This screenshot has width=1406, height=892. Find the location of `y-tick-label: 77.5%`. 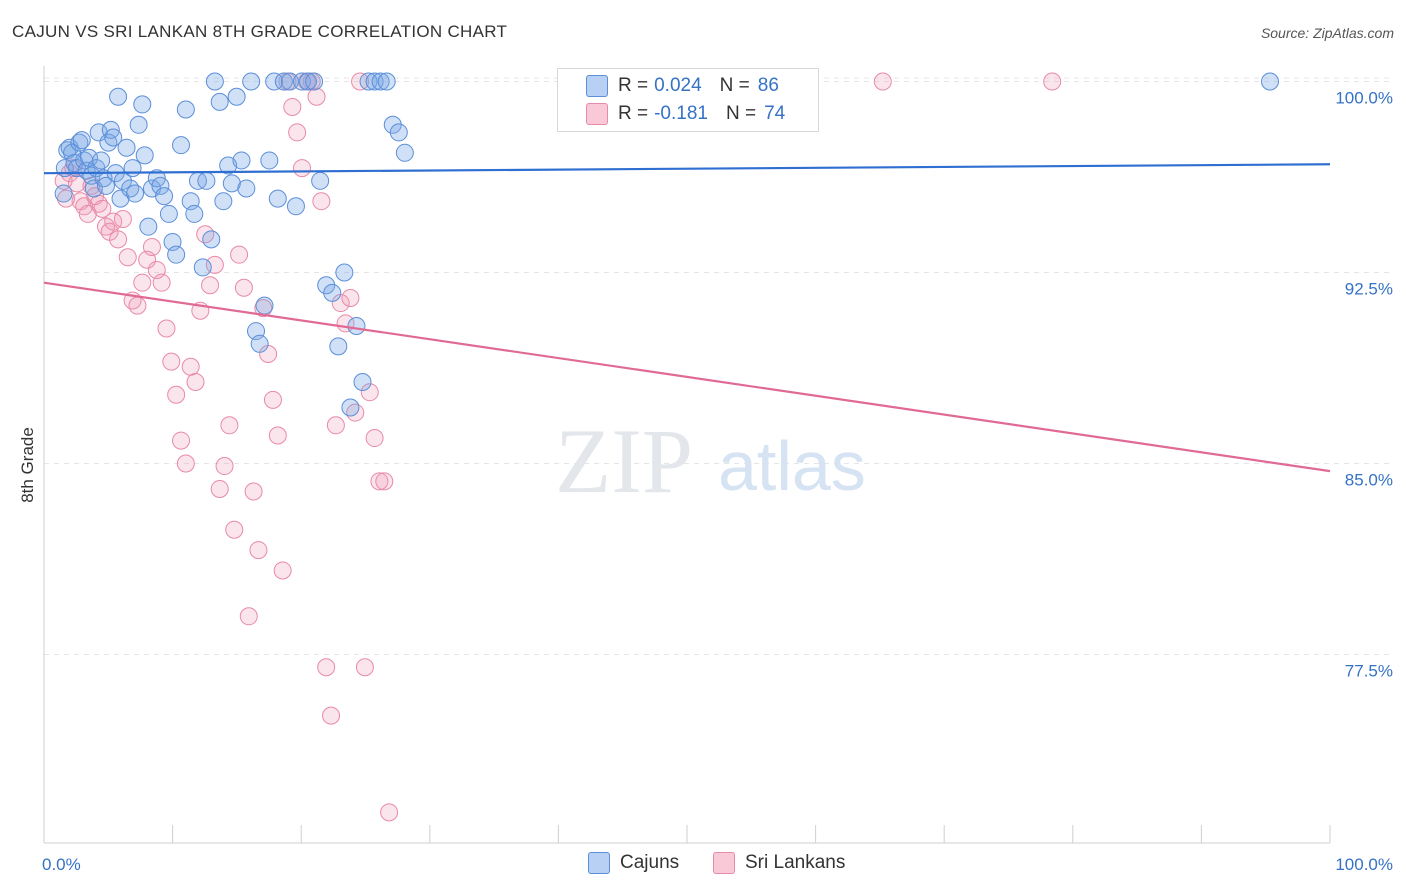

y-tick-label: 77.5% is located at coordinates (1369, 671).